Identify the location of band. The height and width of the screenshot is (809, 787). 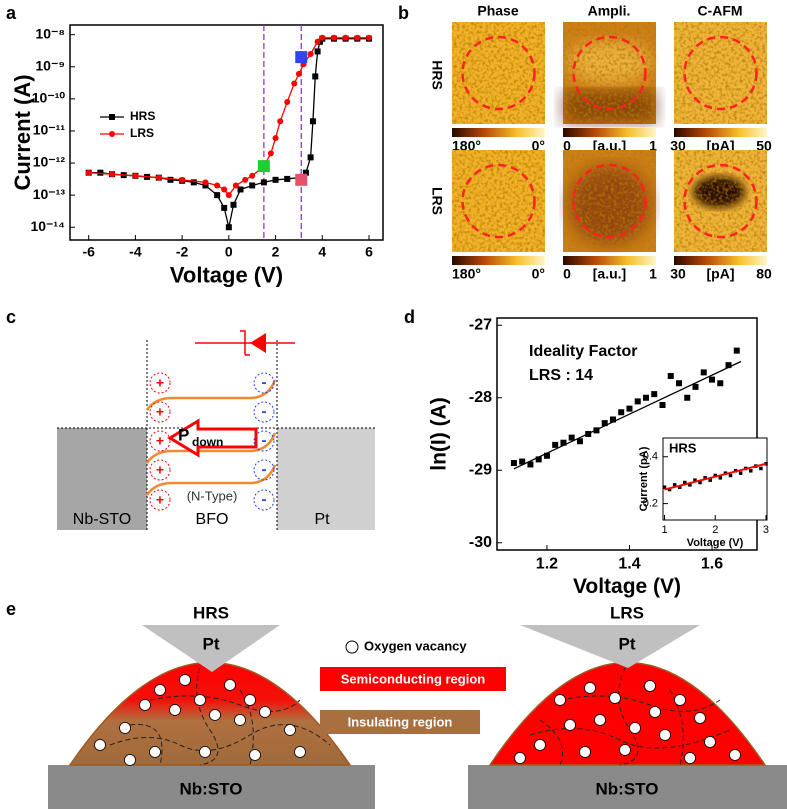
(211, 448).